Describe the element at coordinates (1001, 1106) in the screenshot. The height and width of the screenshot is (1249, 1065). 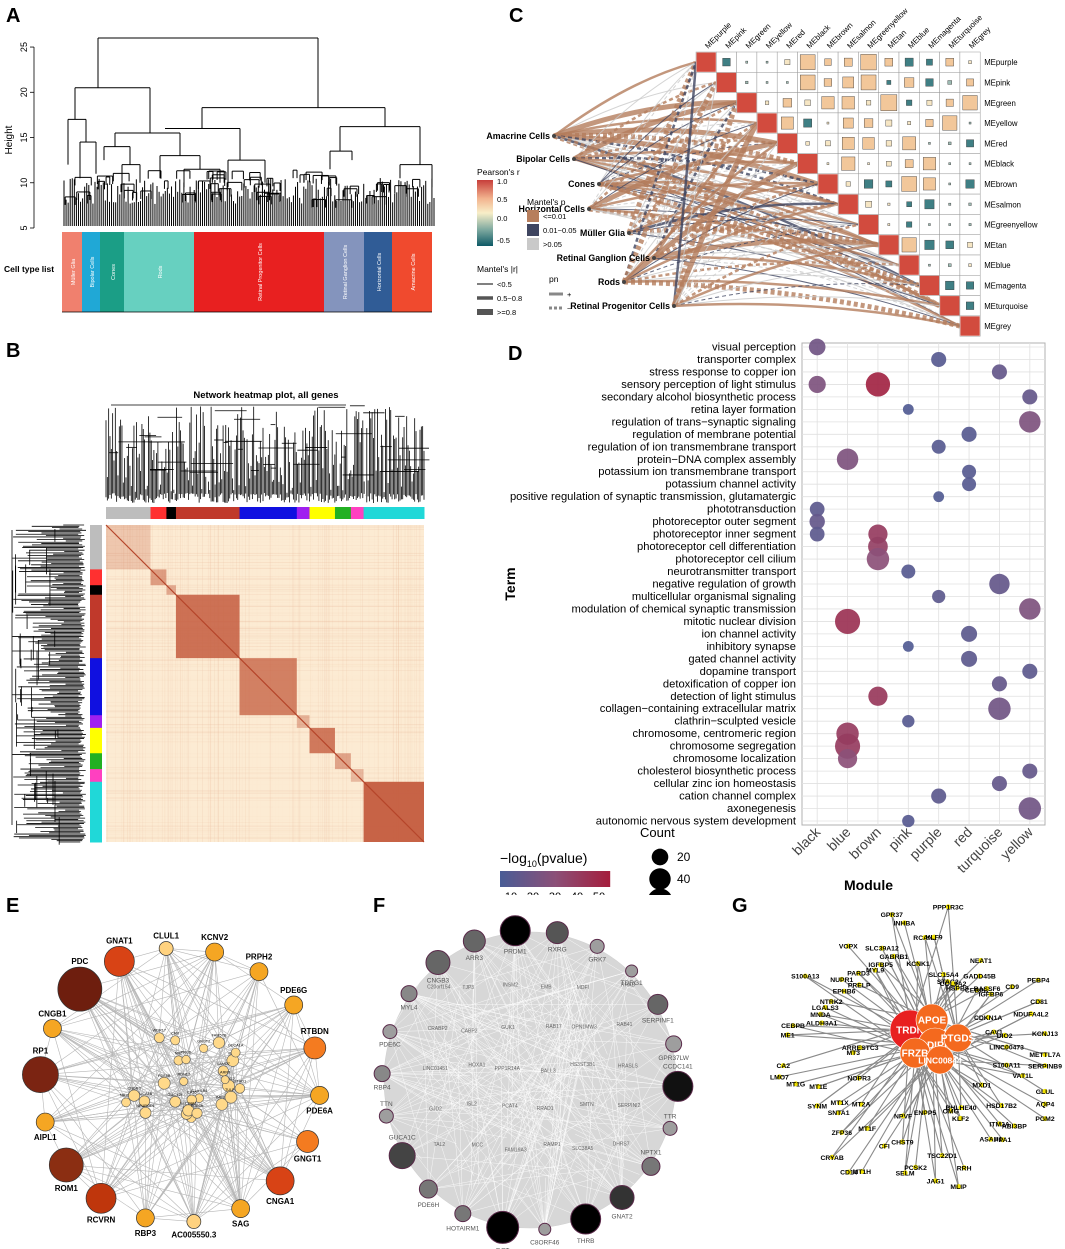
I see `outer-node-label: HSD17B2` at that location.